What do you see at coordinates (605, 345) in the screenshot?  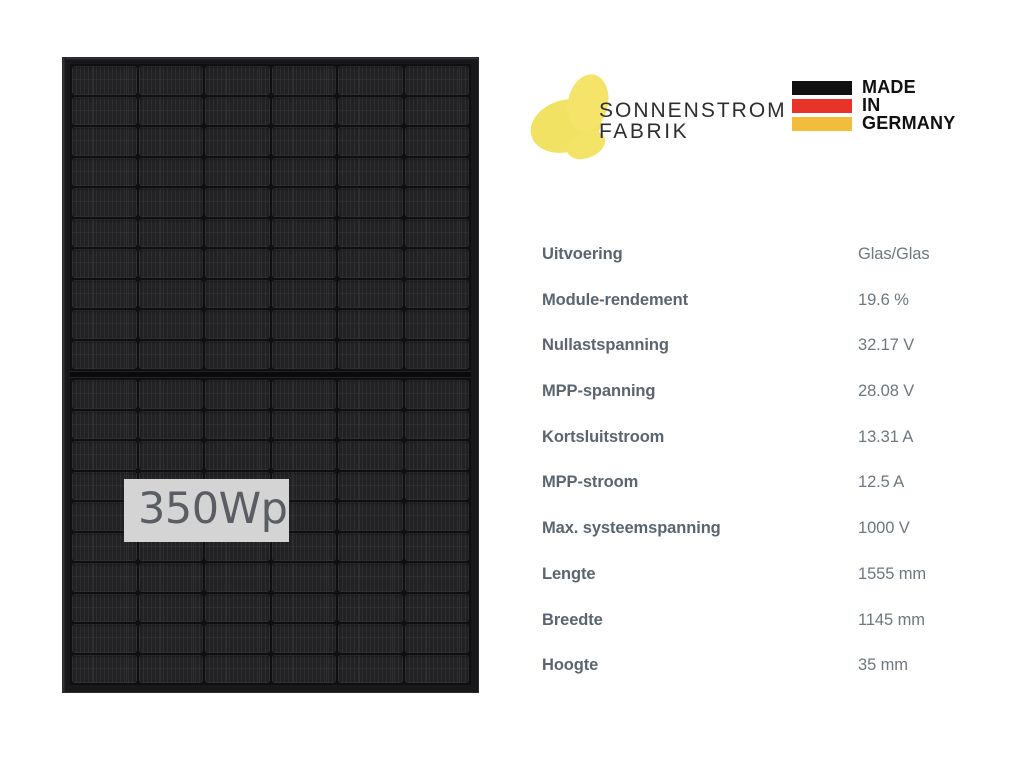 I see `spec-label: Nullastspanning` at bounding box center [605, 345].